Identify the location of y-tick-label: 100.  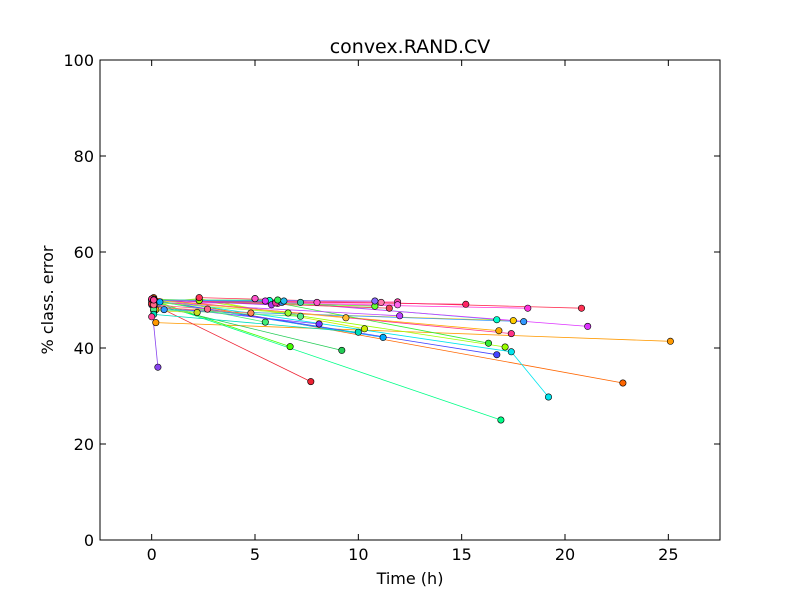
(78, 60).